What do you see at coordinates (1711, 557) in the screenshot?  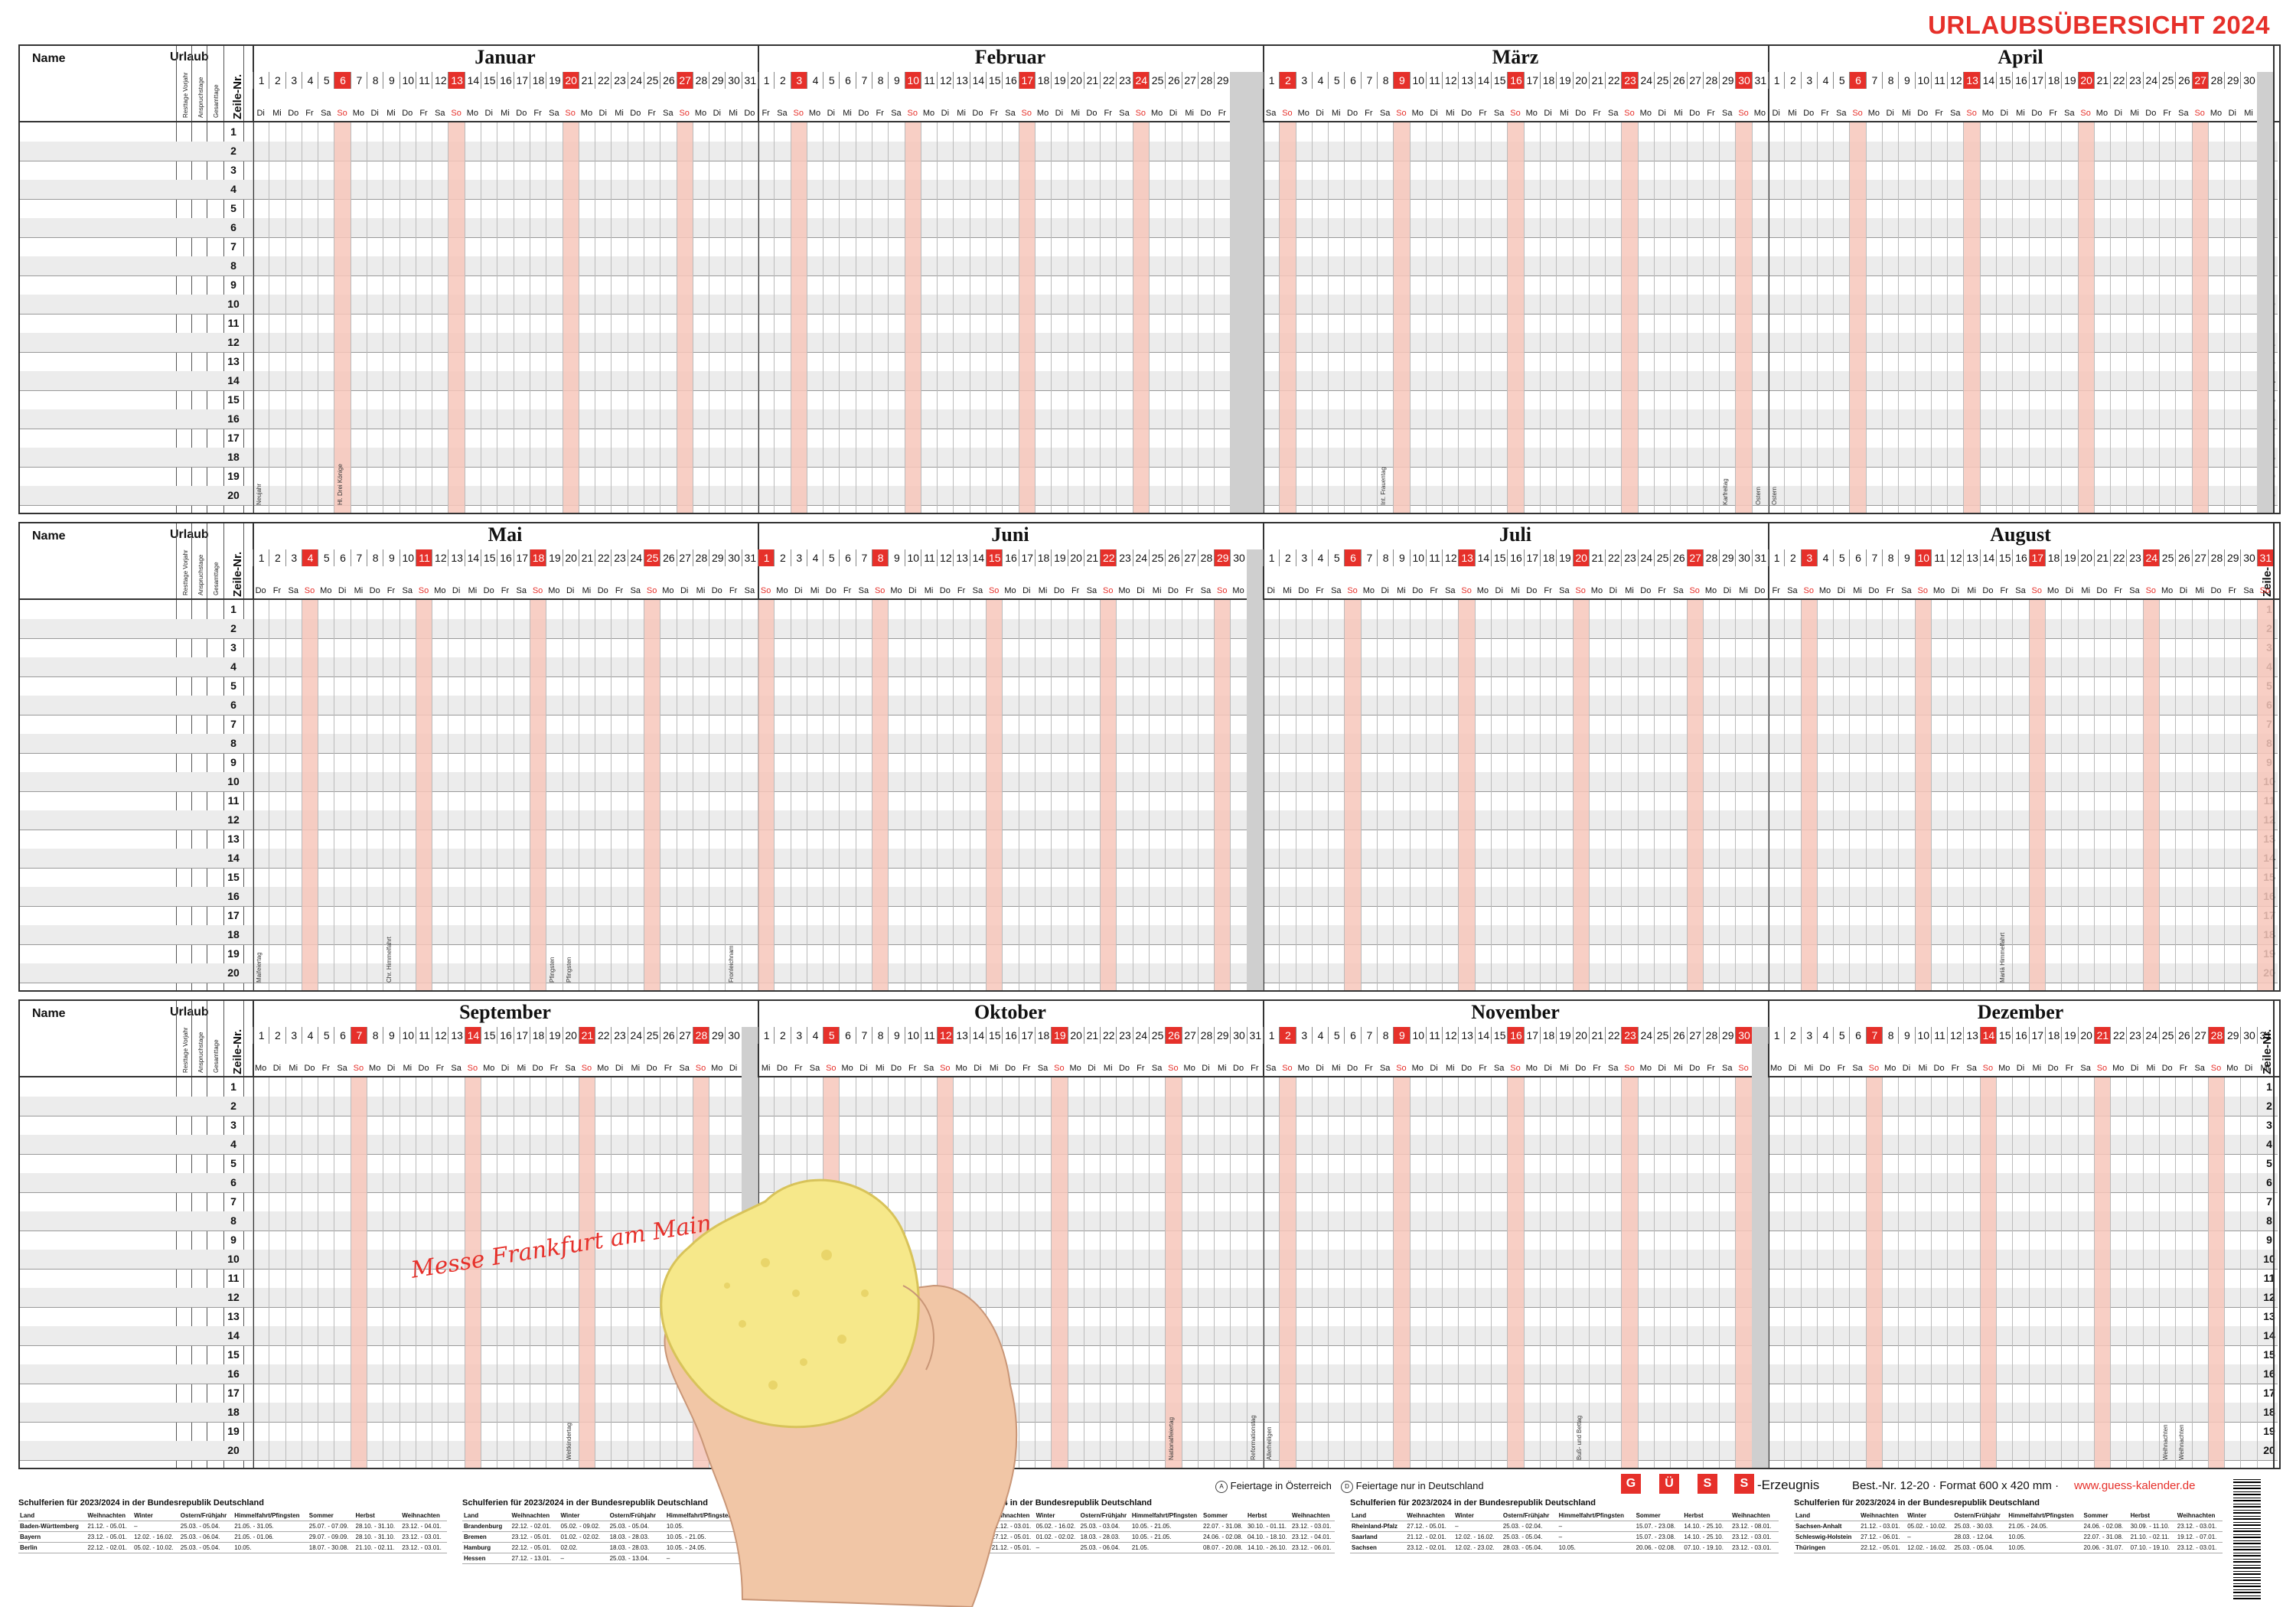 I see `day-number: 28` at bounding box center [1711, 557].